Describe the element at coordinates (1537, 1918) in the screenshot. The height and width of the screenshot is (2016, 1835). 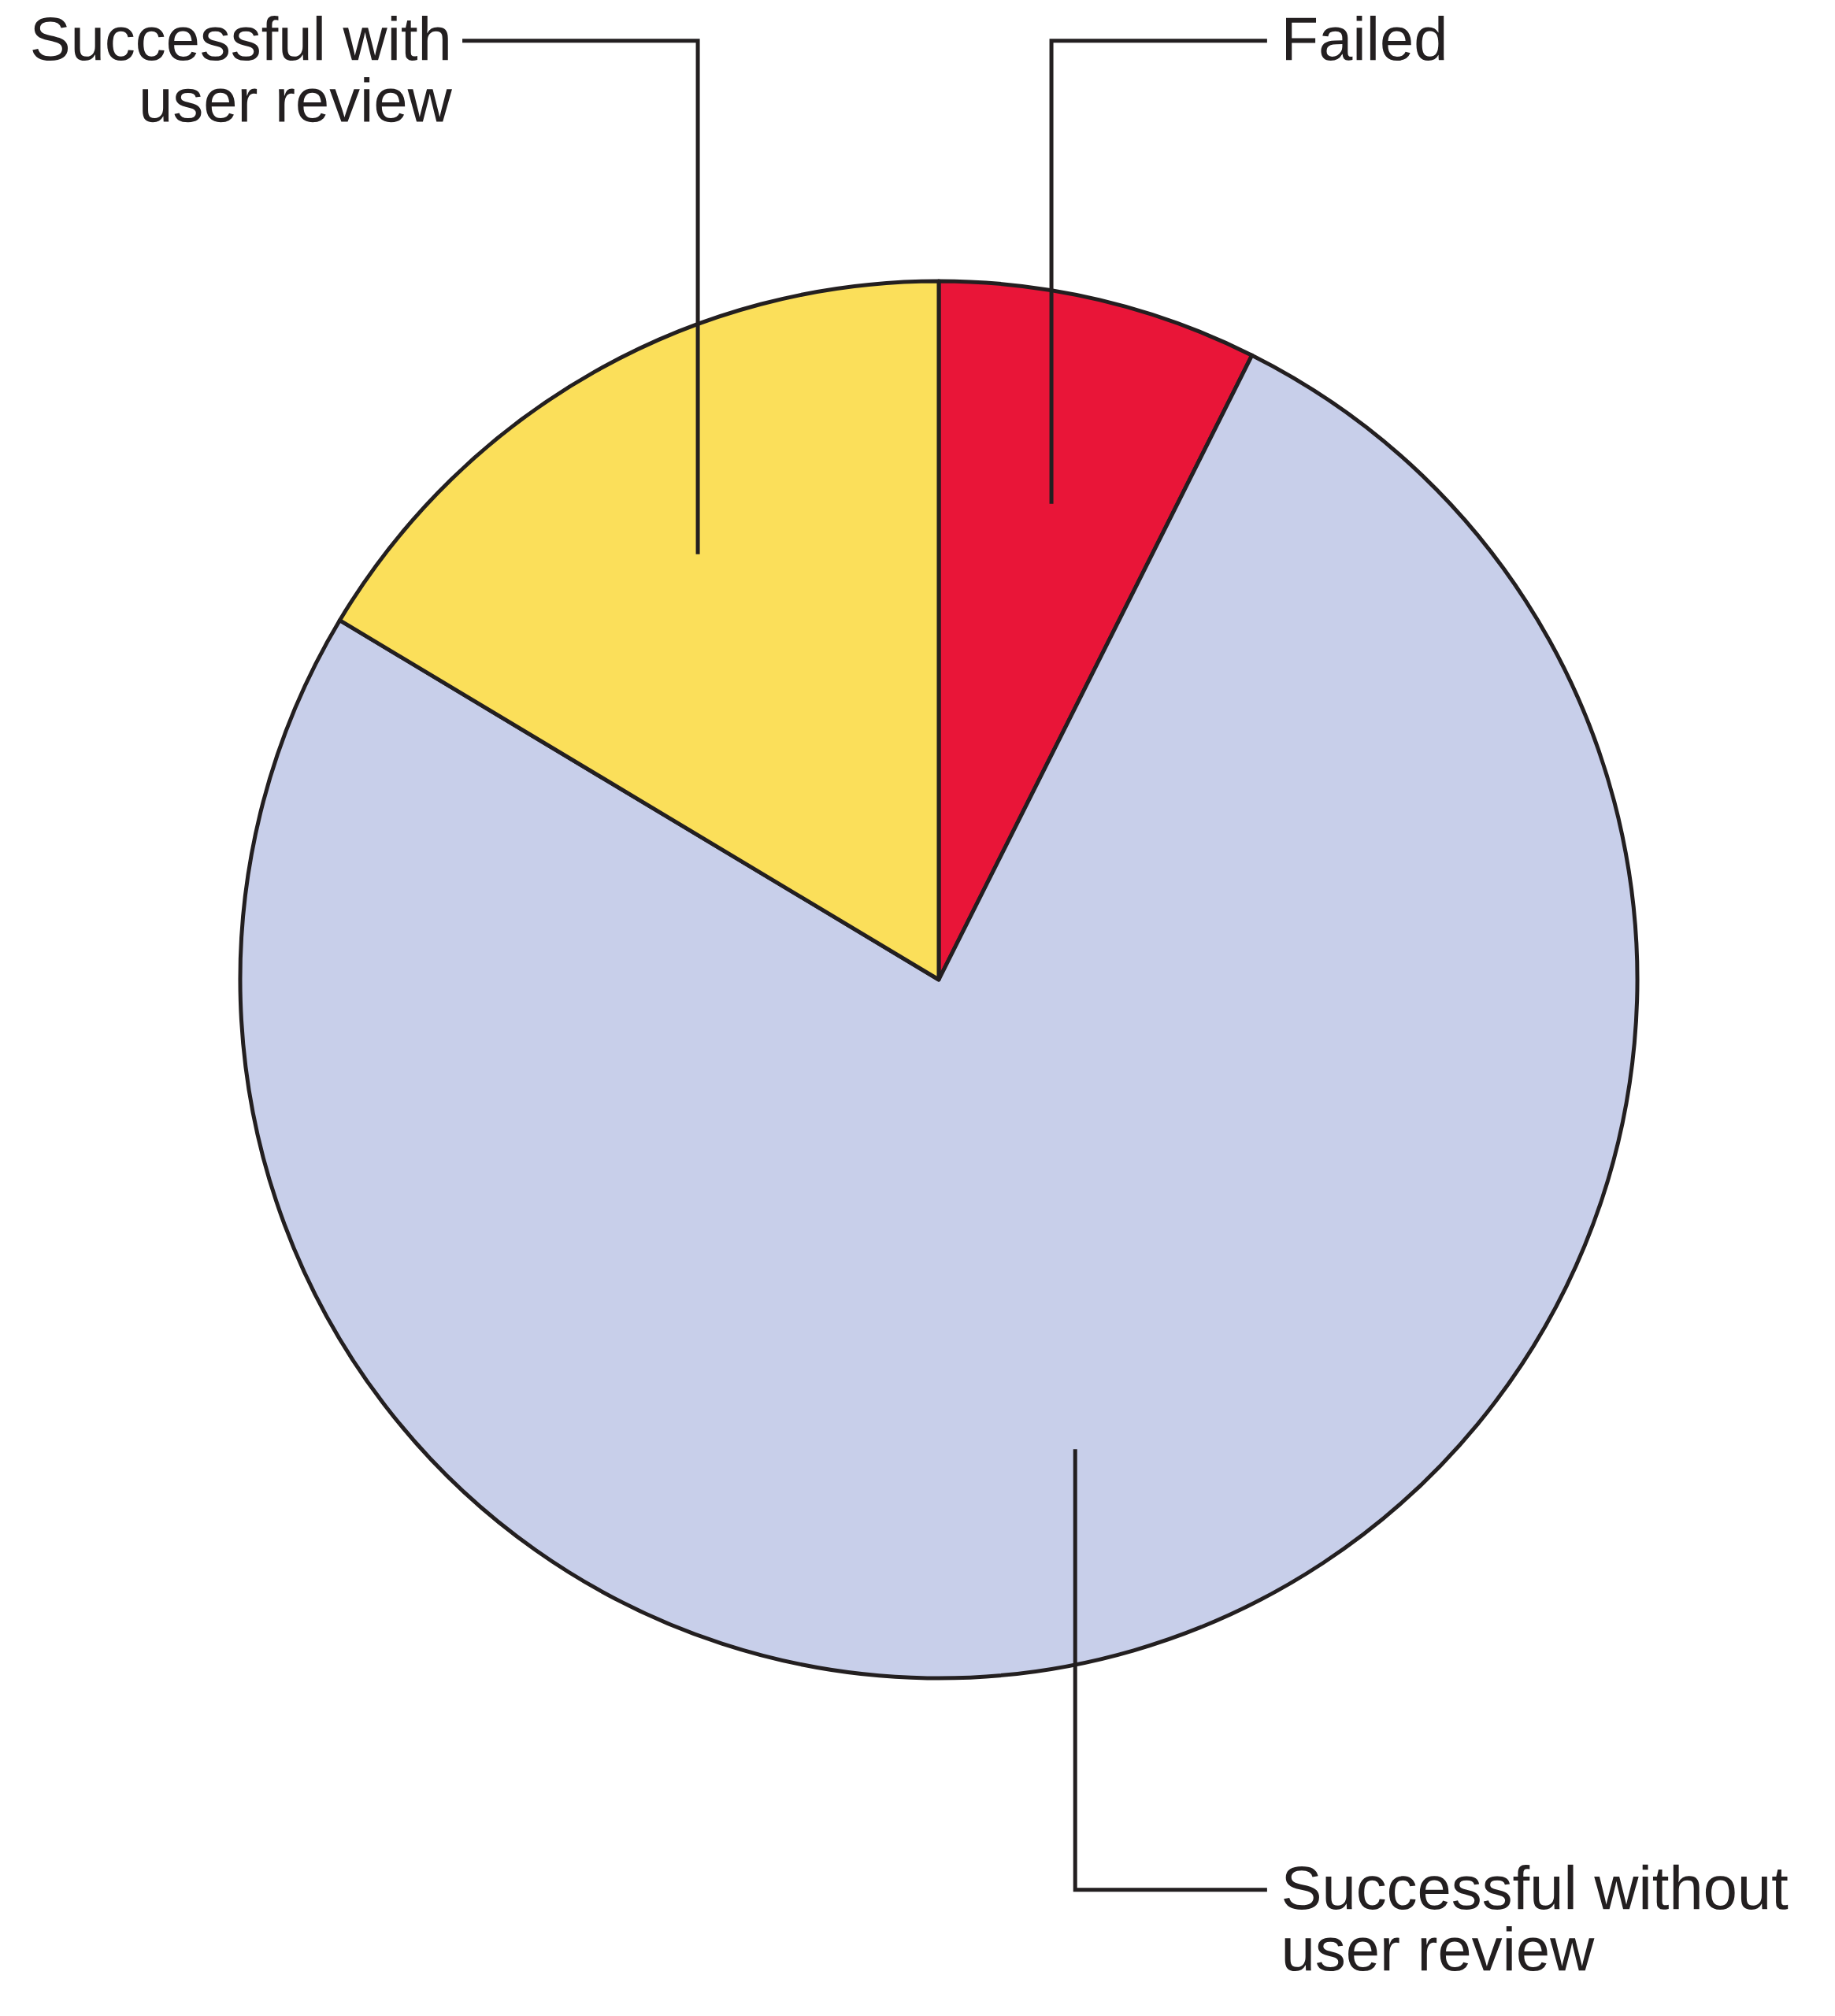
I see `slice-label: Successful without user review` at that location.